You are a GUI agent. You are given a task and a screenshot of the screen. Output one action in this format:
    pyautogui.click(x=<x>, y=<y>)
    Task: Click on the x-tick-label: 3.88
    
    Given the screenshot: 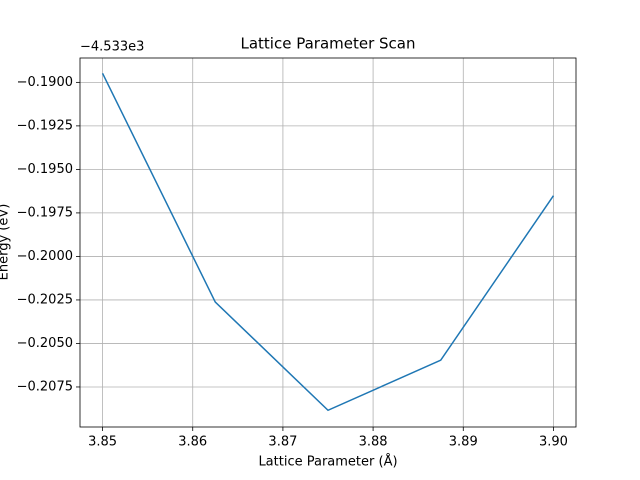 What is the action you would take?
    pyautogui.click(x=373, y=442)
    